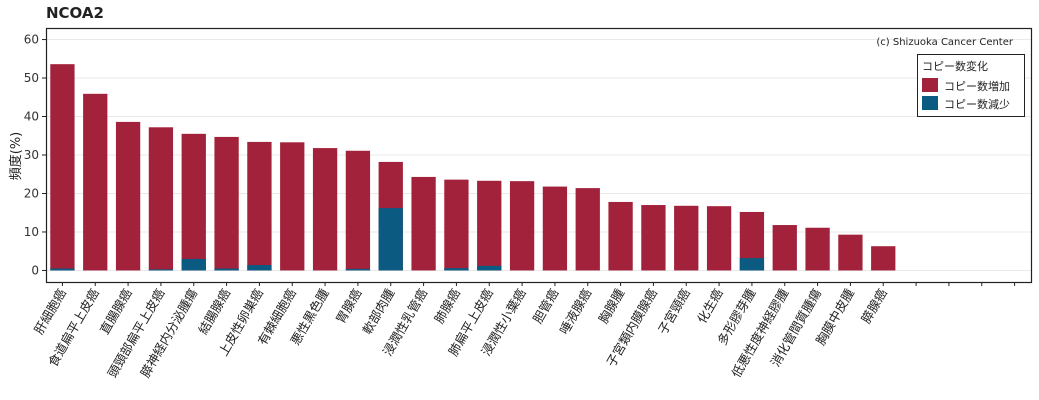 This screenshot has width=1039, height=400. I want to click on y-tick-label: 50, so click(31, 78).